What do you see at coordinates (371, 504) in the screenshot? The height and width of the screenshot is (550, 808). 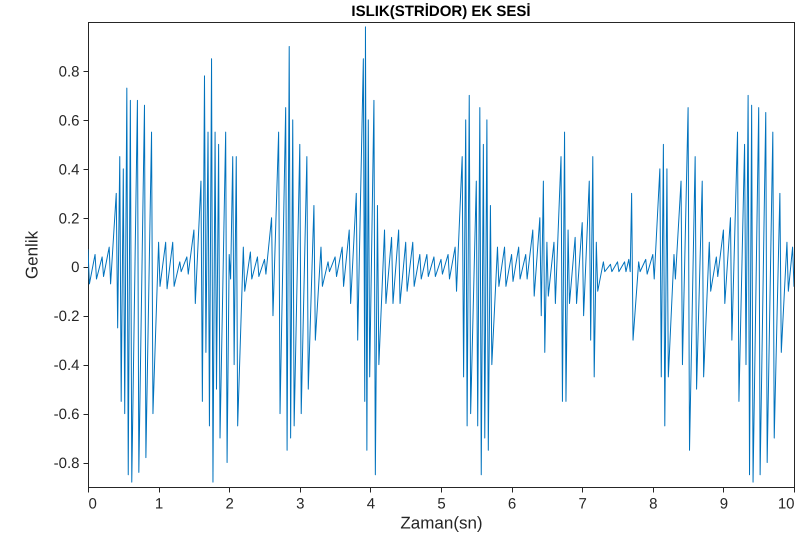 I see `x-tick-label: 4` at bounding box center [371, 504].